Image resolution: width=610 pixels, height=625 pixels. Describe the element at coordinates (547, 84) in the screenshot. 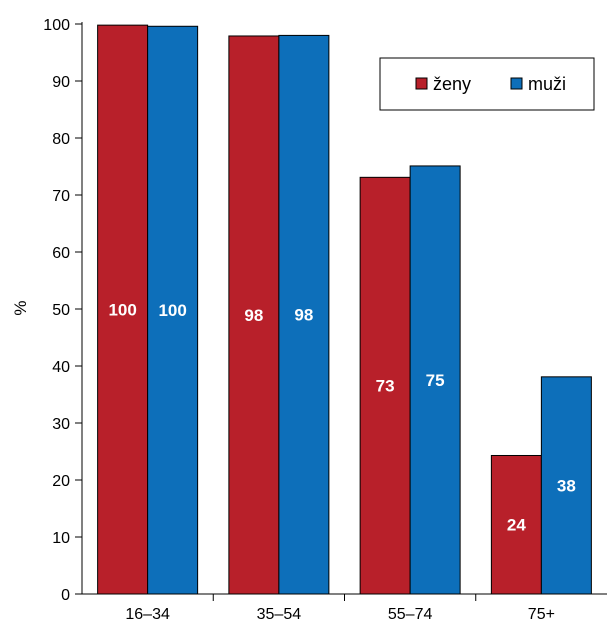

I see `legend-label: muži` at that location.